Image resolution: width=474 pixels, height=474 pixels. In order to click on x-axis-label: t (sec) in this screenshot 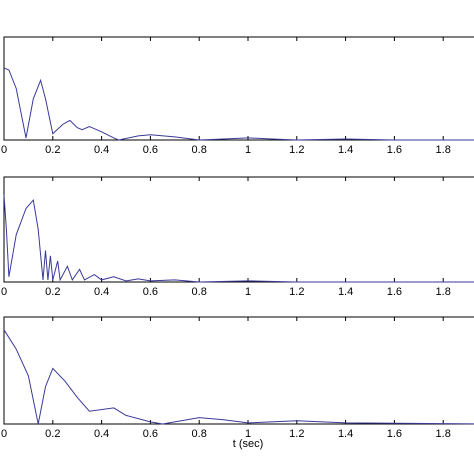, I will do `click(248, 444)`.